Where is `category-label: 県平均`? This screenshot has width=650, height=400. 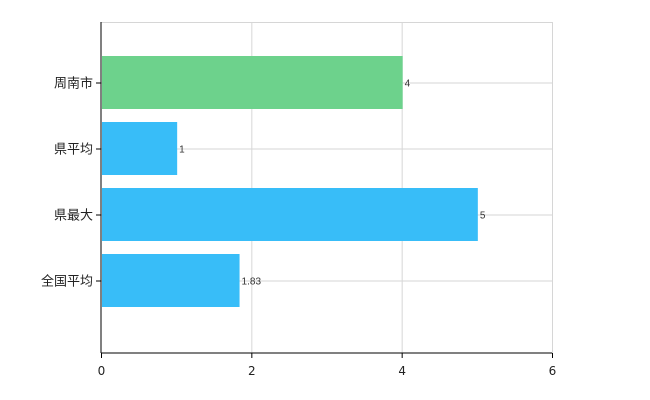
category-label: 県平均 is located at coordinates (73, 150).